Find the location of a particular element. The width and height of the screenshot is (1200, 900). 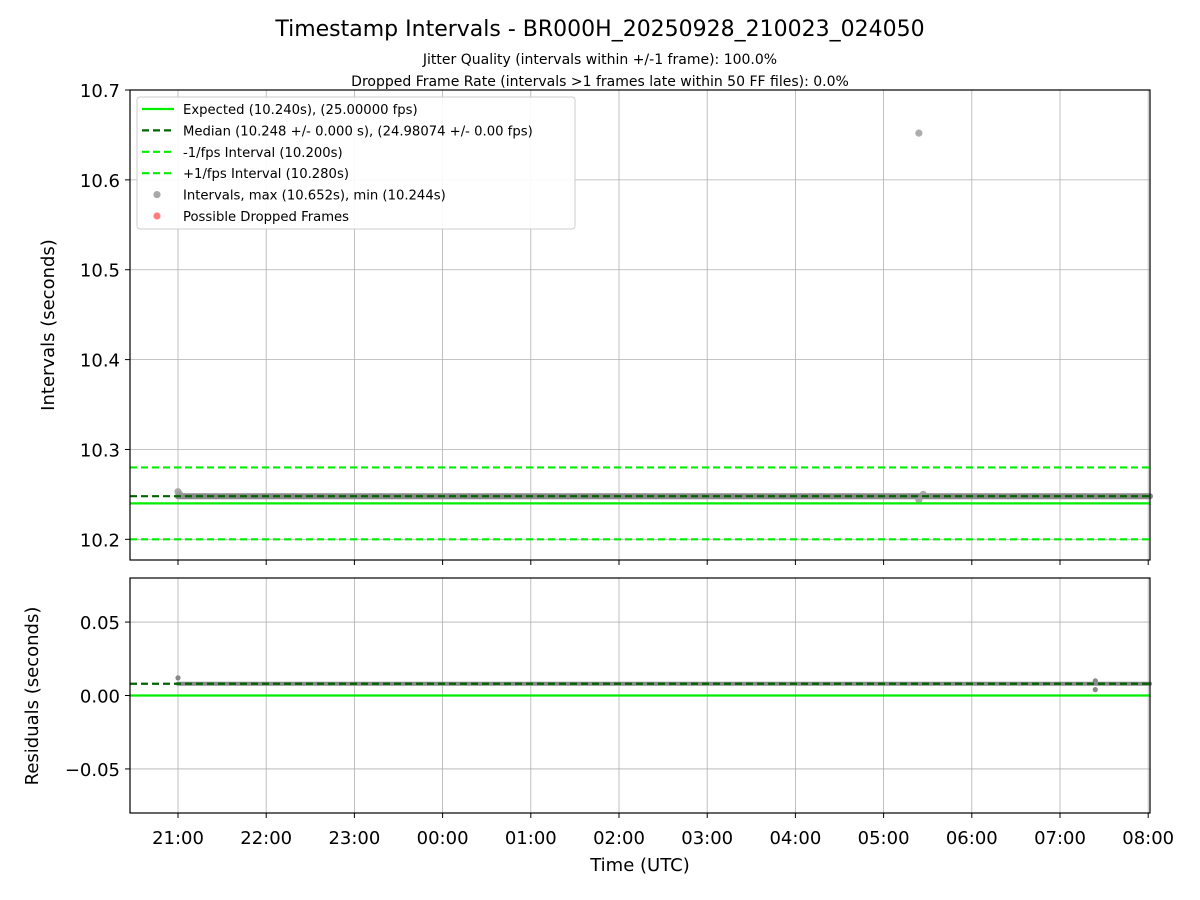

x-tick-label: 04:00 is located at coordinates (795, 838).